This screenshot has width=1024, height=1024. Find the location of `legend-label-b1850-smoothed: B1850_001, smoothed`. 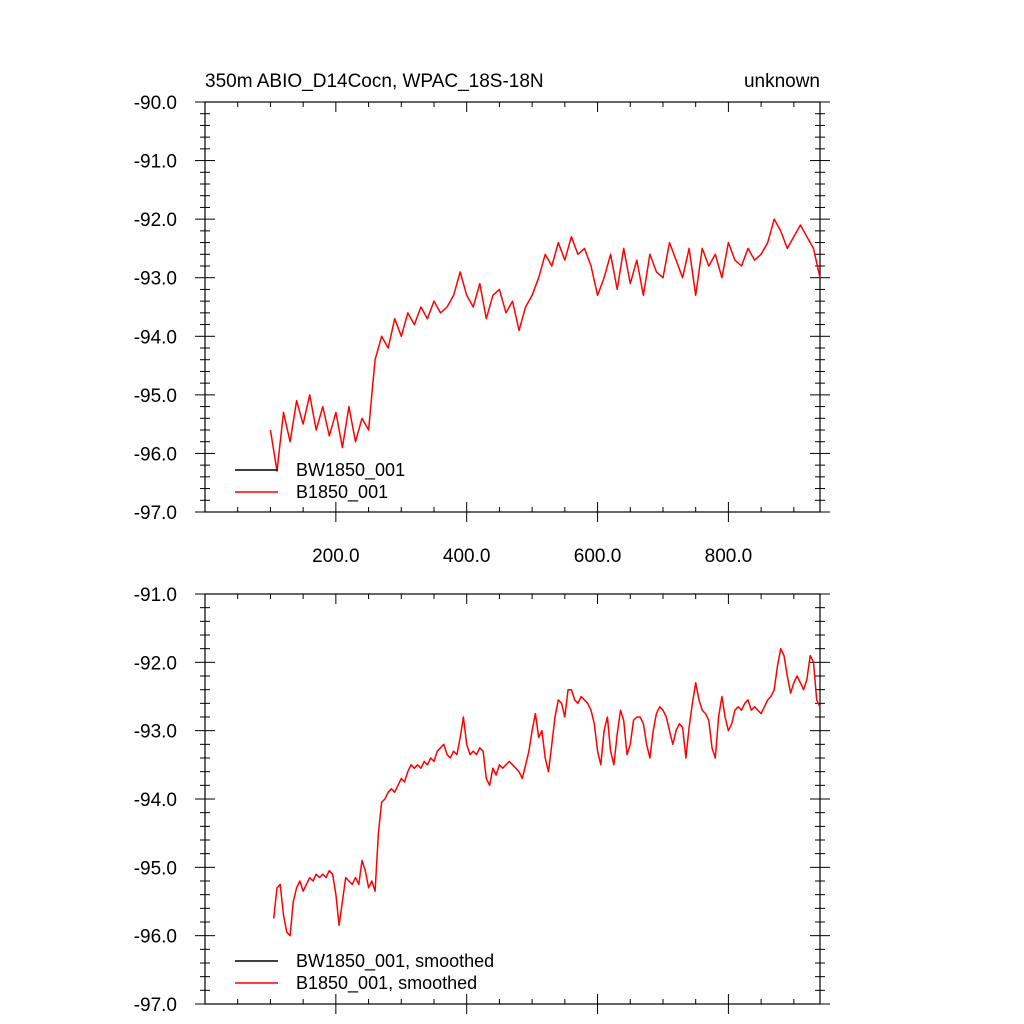

legend-label-b1850-smoothed: B1850_001, smoothed is located at coordinates (386, 983).